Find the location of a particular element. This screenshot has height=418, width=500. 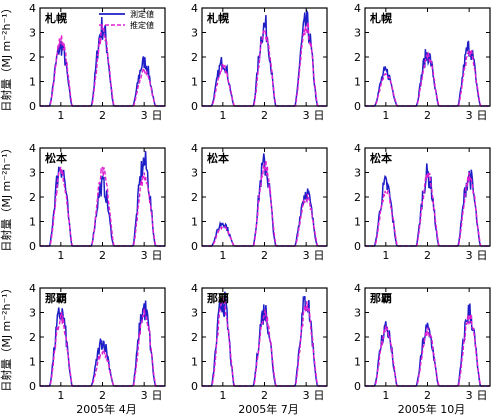

x-axis-title: 2005年 7月 is located at coordinates (268, 409).